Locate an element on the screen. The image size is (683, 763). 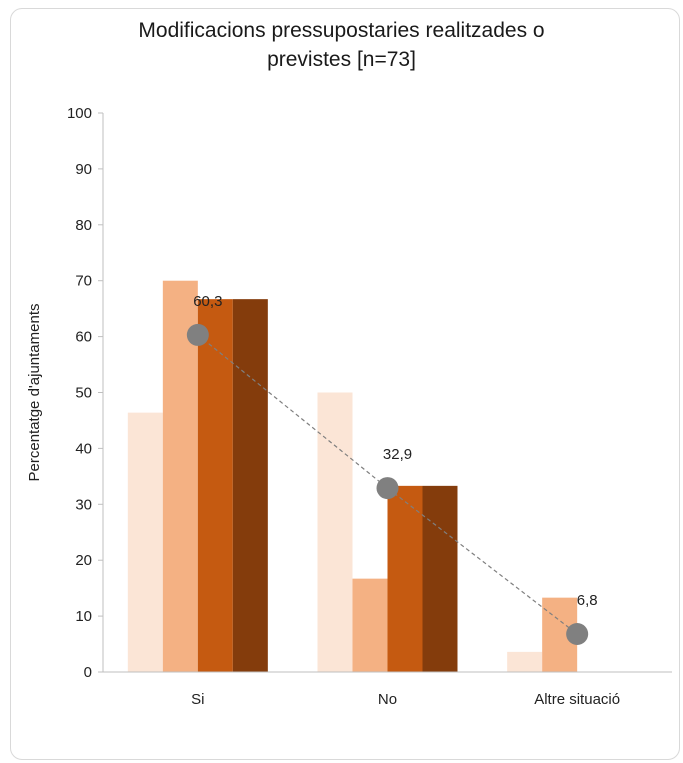
y-tick-label: 100 is located at coordinates (79, 113).